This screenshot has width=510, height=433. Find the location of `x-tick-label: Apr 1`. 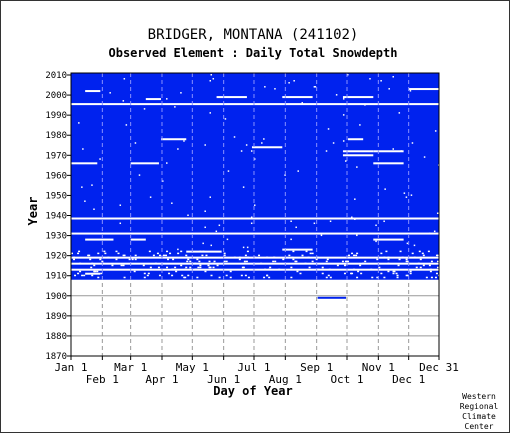

x-tick-label: Apr 1 is located at coordinates (161, 379).